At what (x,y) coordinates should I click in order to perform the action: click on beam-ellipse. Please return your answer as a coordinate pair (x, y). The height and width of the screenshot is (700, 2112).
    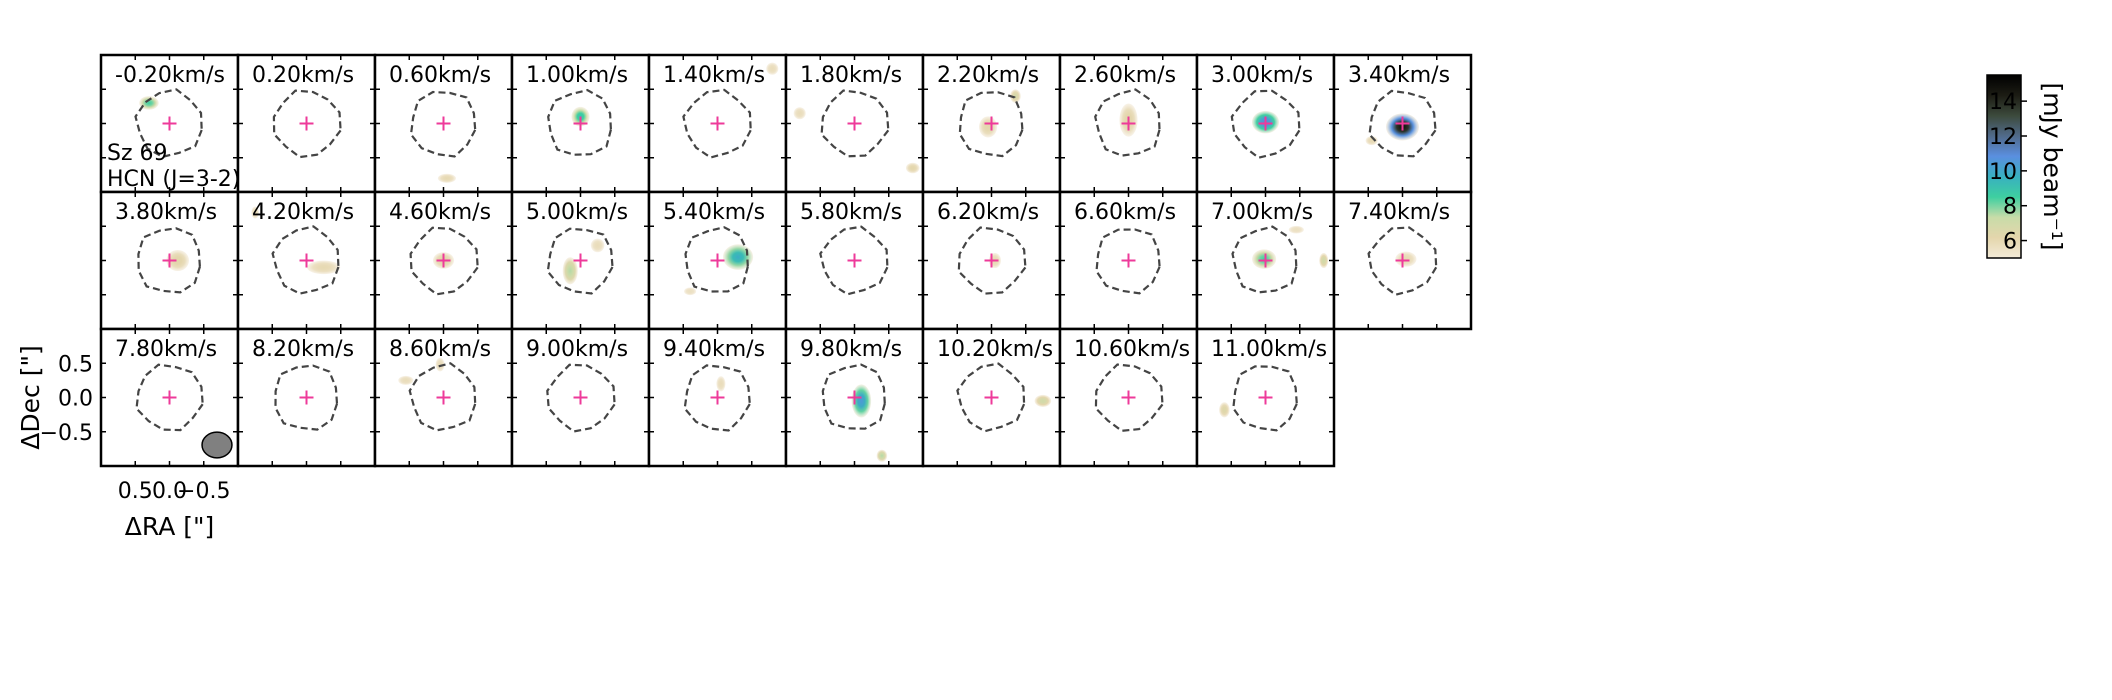
    Looking at the image, I should click on (217, 445).